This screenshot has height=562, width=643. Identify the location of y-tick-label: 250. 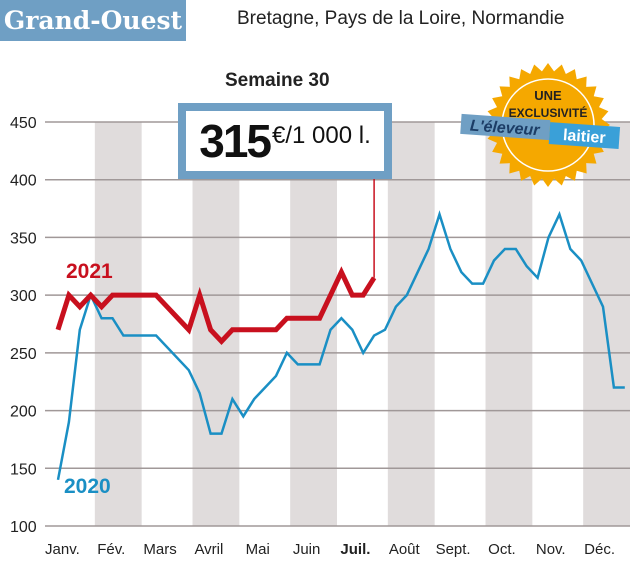
(23, 354).